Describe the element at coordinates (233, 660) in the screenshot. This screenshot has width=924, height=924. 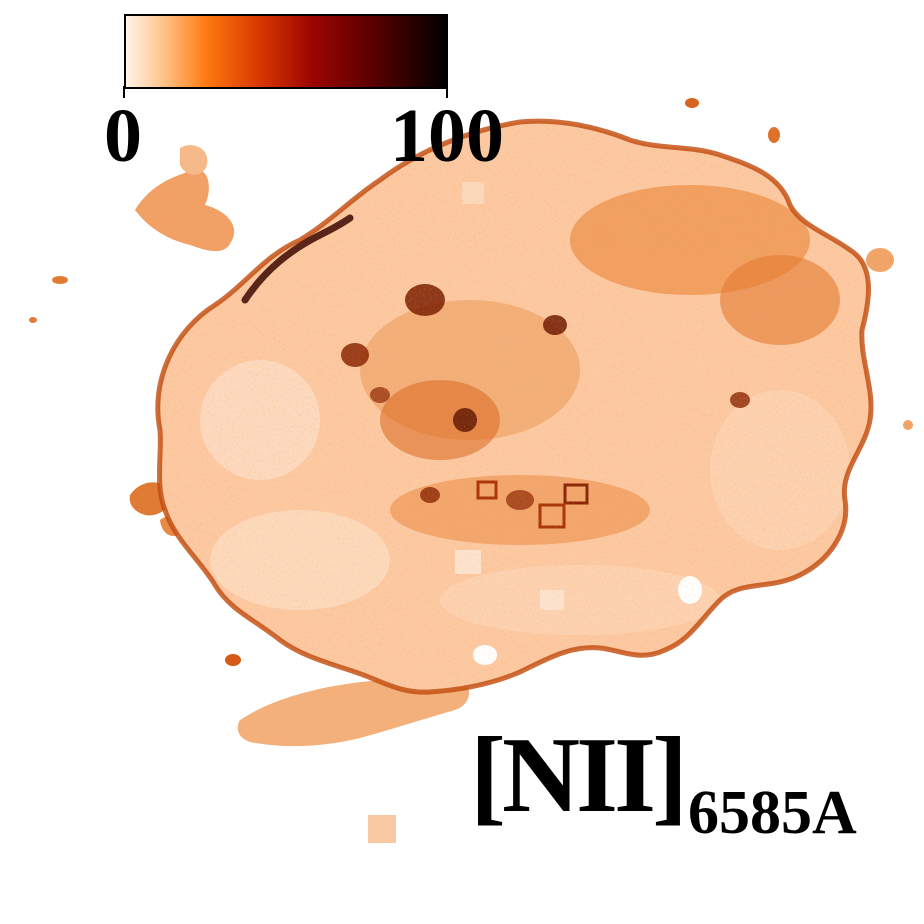
I see `knot-lower-left` at that location.